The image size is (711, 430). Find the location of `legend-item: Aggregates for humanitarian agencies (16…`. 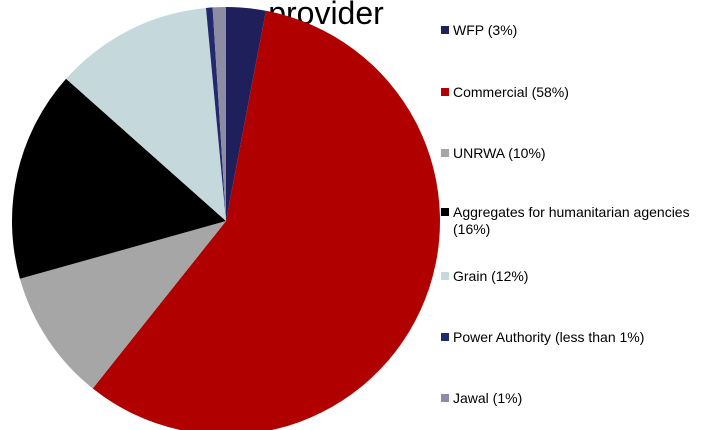

legend-item: Aggregates for humanitarian agencies (16… is located at coordinates (572, 221).